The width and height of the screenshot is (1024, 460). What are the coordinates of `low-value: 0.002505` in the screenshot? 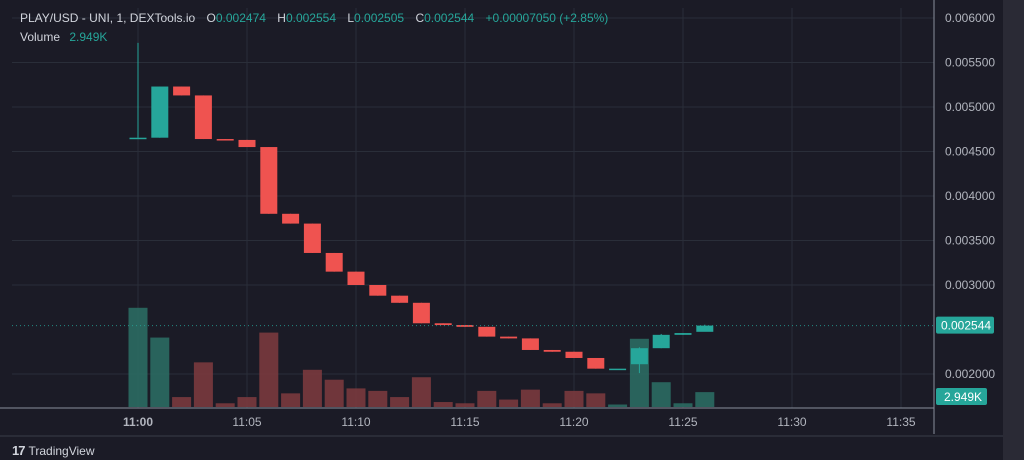 It's located at (379, 18).